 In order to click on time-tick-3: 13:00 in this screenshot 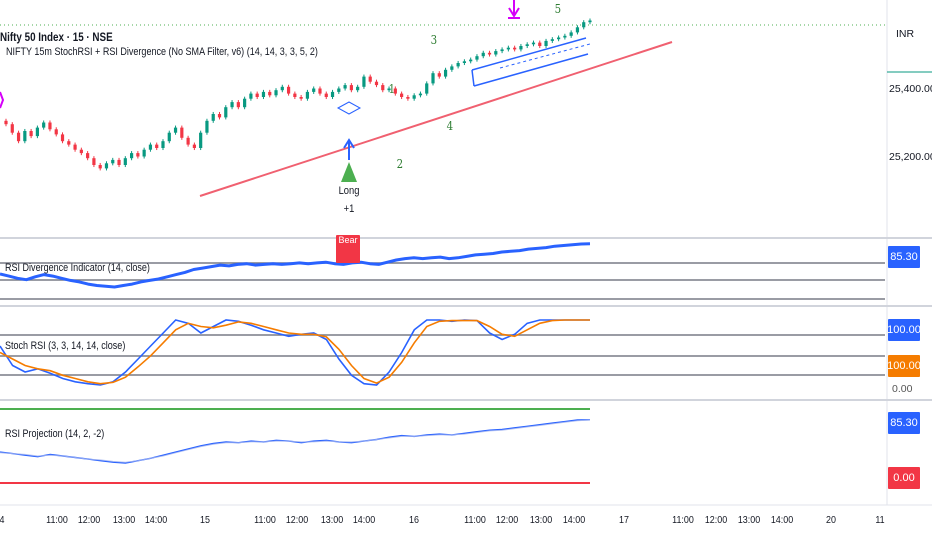, I will do `click(124, 520)`.